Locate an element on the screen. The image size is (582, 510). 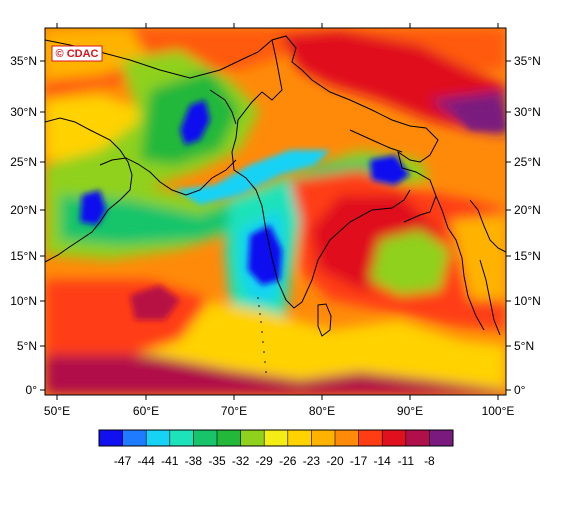
lat-tick-label-right: 15°N is located at coordinates (527, 256).